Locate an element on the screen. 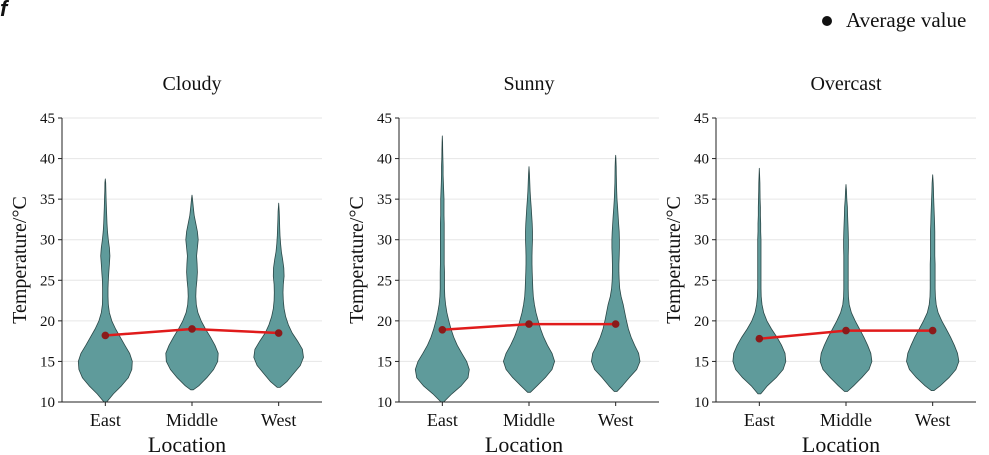  panel-label: f is located at coordinates (4, 10).